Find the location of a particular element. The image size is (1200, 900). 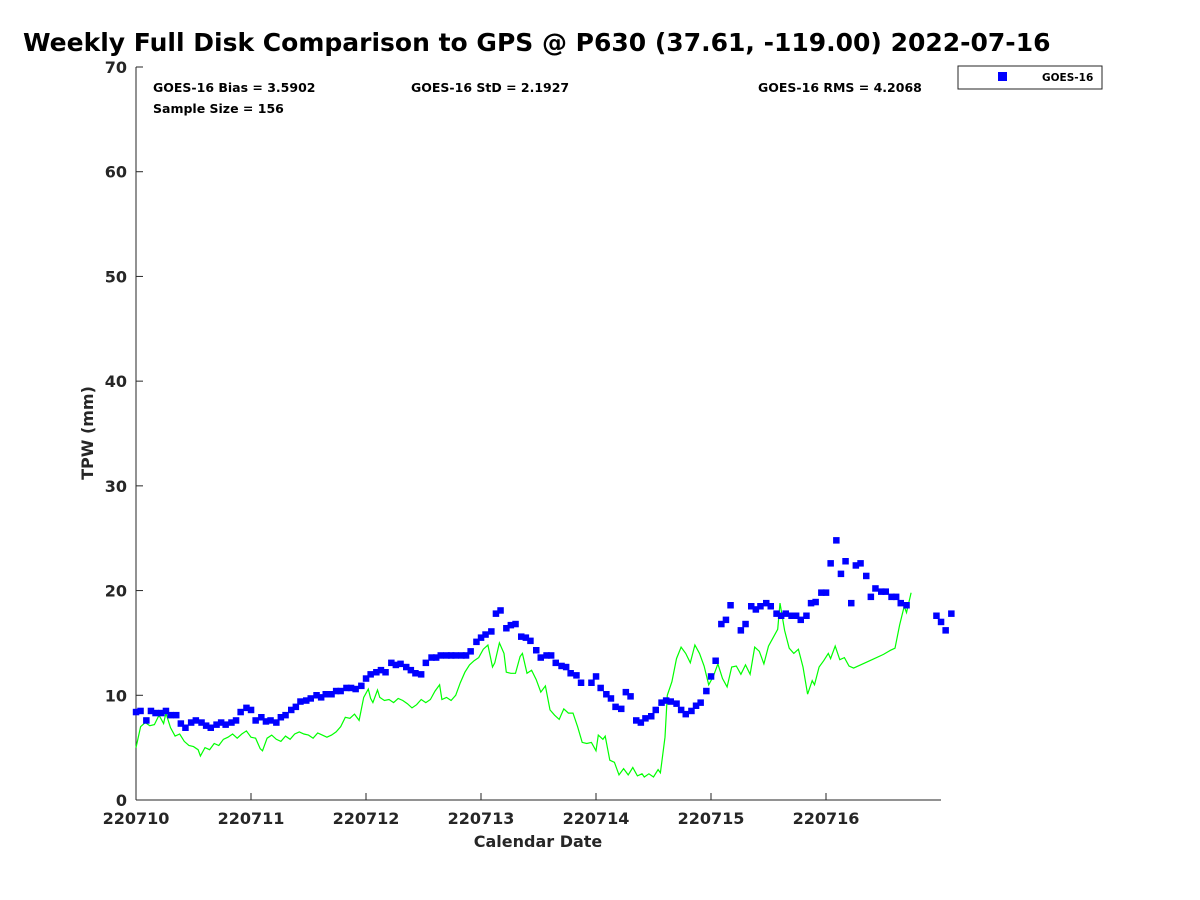

x-tick-label: 220716 is located at coordinates (826, 818).